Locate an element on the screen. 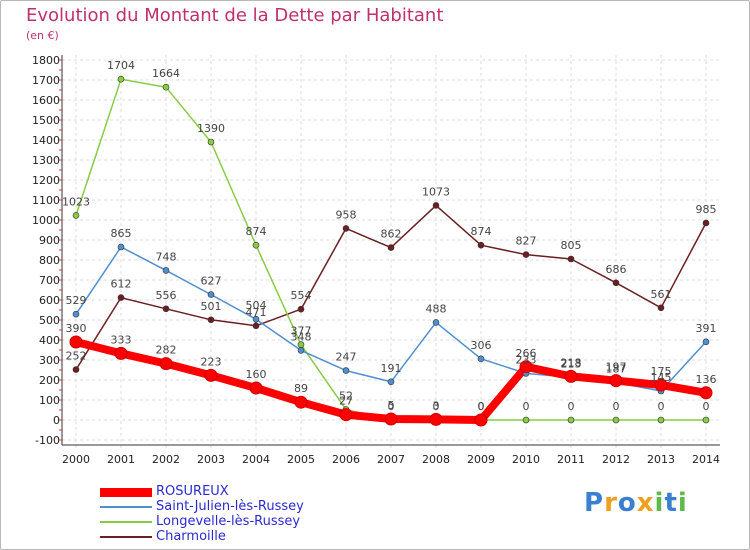 This screenshot has width=750, height=550. x-tick-label: 2007 is located at coordinates (391, 459).